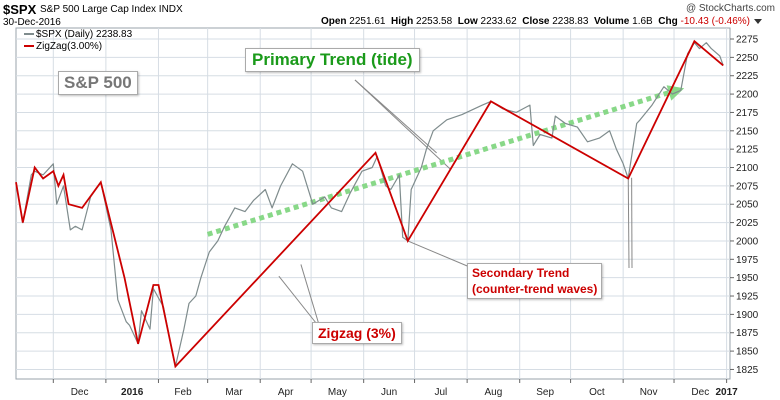 The width and height of the screenshot is (780, 400). Describe the element at coordinates (535, 289) in the screenshot. I see `annotation-secondary-line2: (counter-trend waves)` at that location.